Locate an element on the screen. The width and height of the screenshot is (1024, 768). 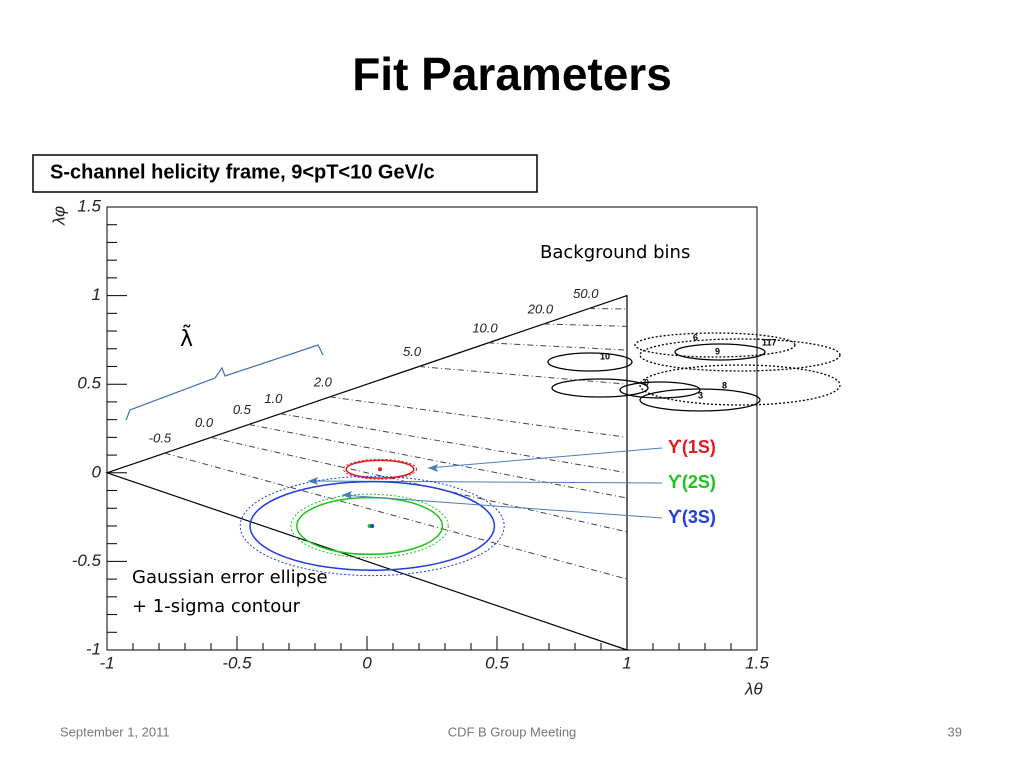
lambda-tilde-label: λ̃ is located at coordinates (186, 338).